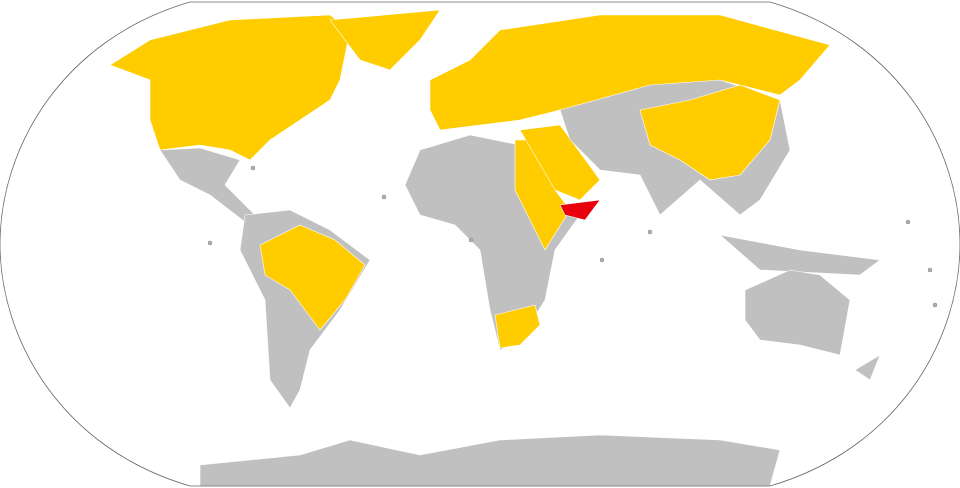  What do you see at coordinates (210, 185) in the screenshot?
I see `central-america` at bounding box center [210, 185].